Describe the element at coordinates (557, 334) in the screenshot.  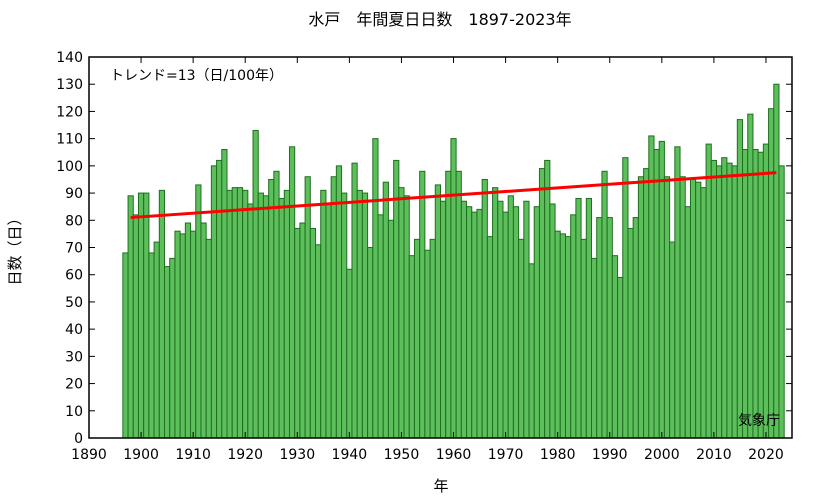
I see `bar-1980` at that location.